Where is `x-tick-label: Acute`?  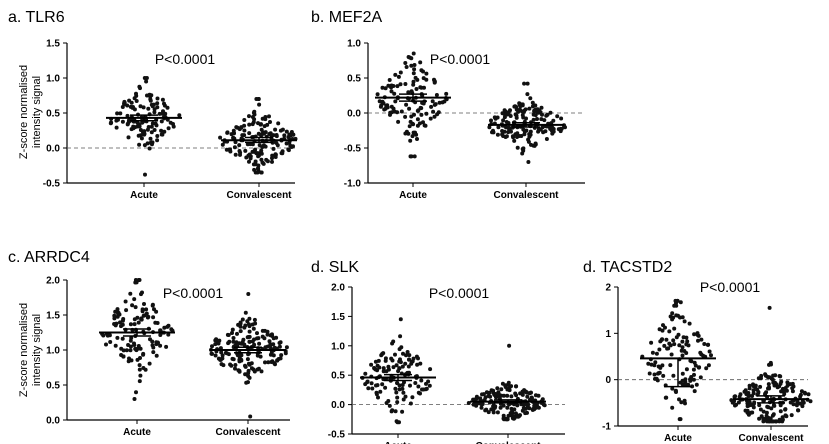 x-tick-label: Acute is located at coordinates (144, 195).